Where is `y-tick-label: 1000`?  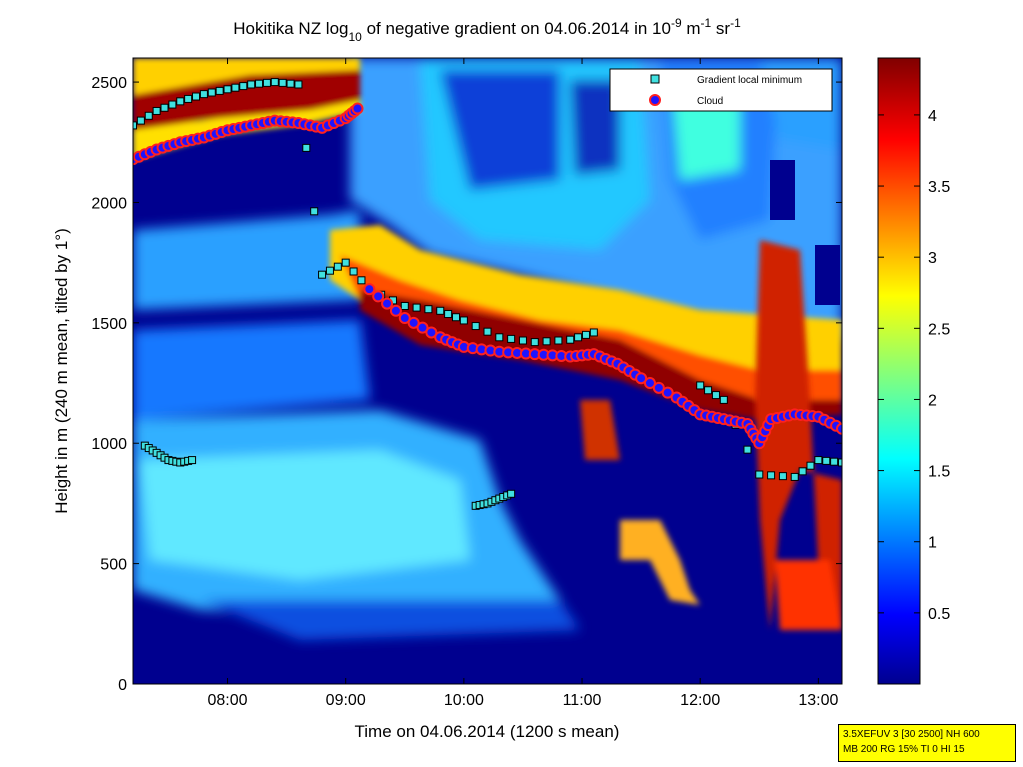 y-tick-label: 1000 is located at coordinates (109, 444).